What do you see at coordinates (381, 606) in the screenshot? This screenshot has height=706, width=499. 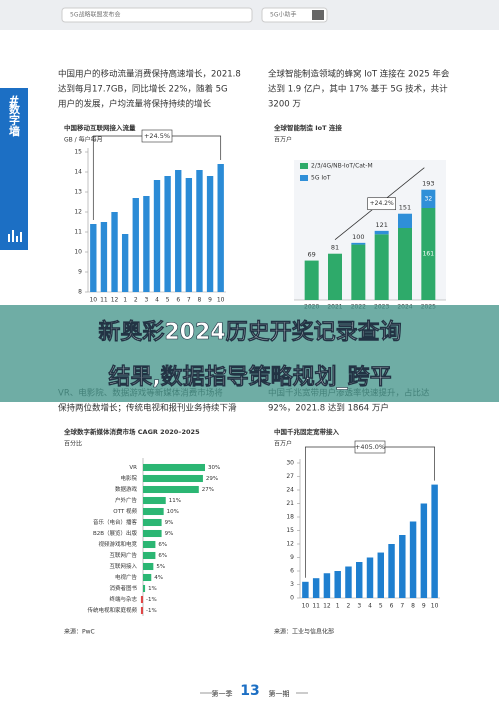 I see `x-tick-label: 5` at bounding box center [381, 606].